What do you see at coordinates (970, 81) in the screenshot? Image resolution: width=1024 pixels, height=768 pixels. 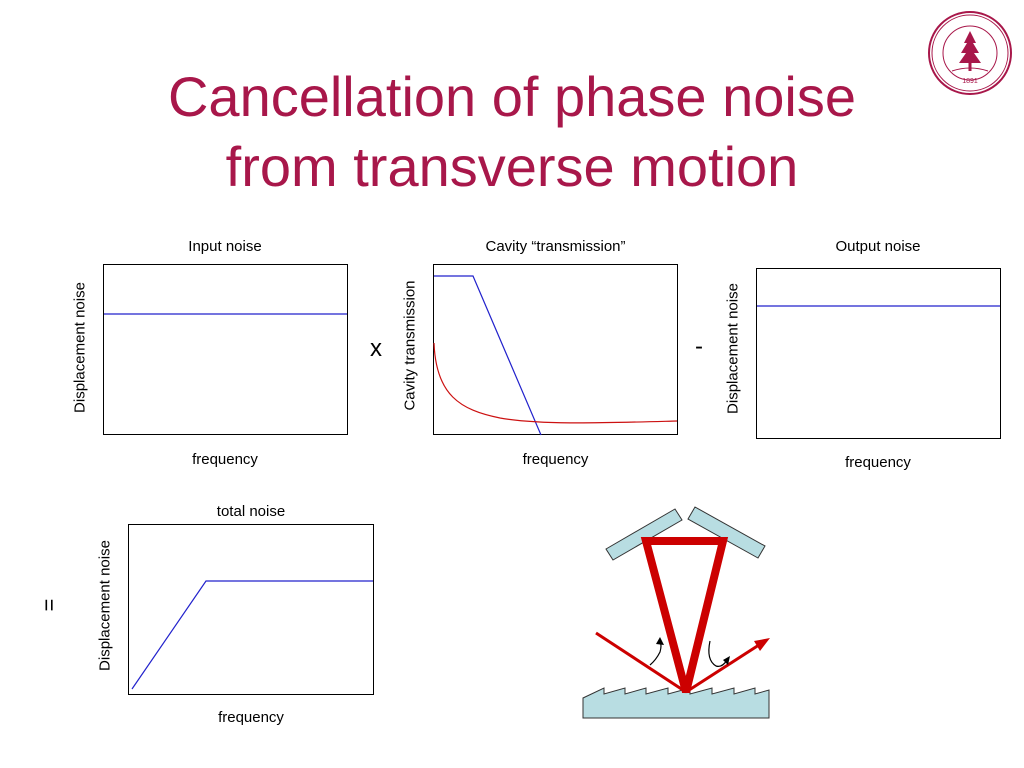 I see `seal-year: 1891` at bounding box center [970, 81].